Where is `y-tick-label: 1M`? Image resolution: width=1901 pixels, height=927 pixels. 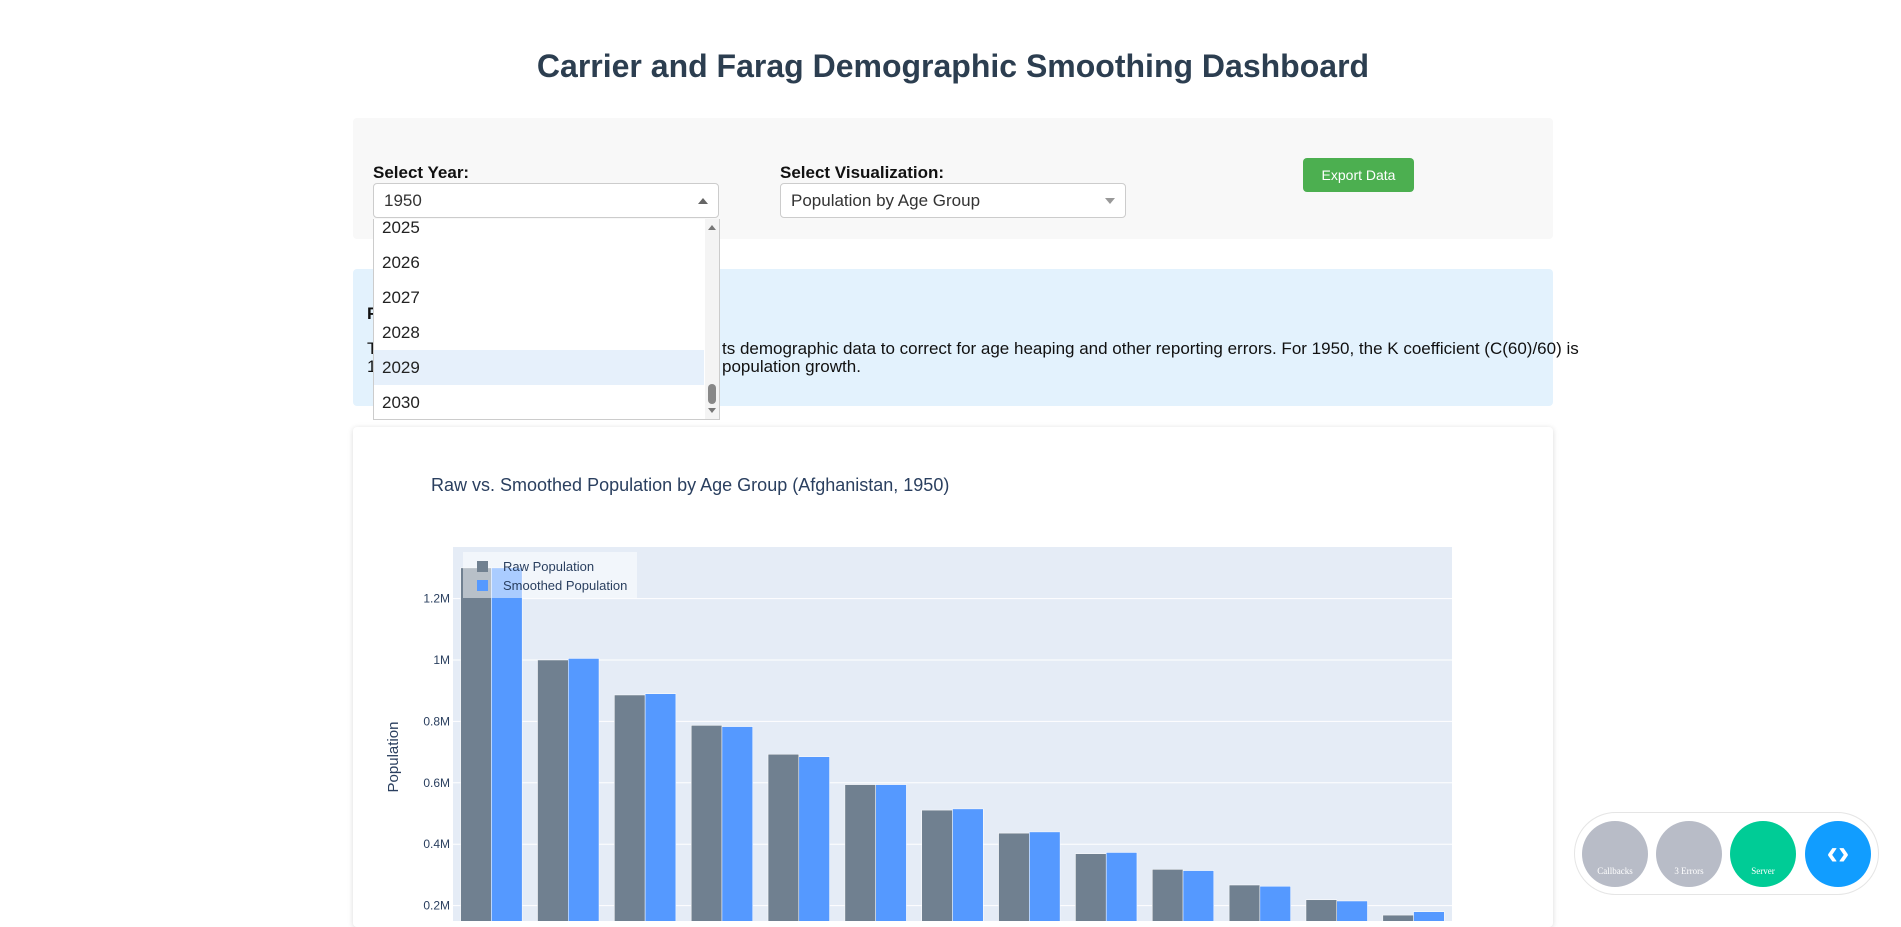
y-tick-label: 1M is located at coordinates (441, 660).